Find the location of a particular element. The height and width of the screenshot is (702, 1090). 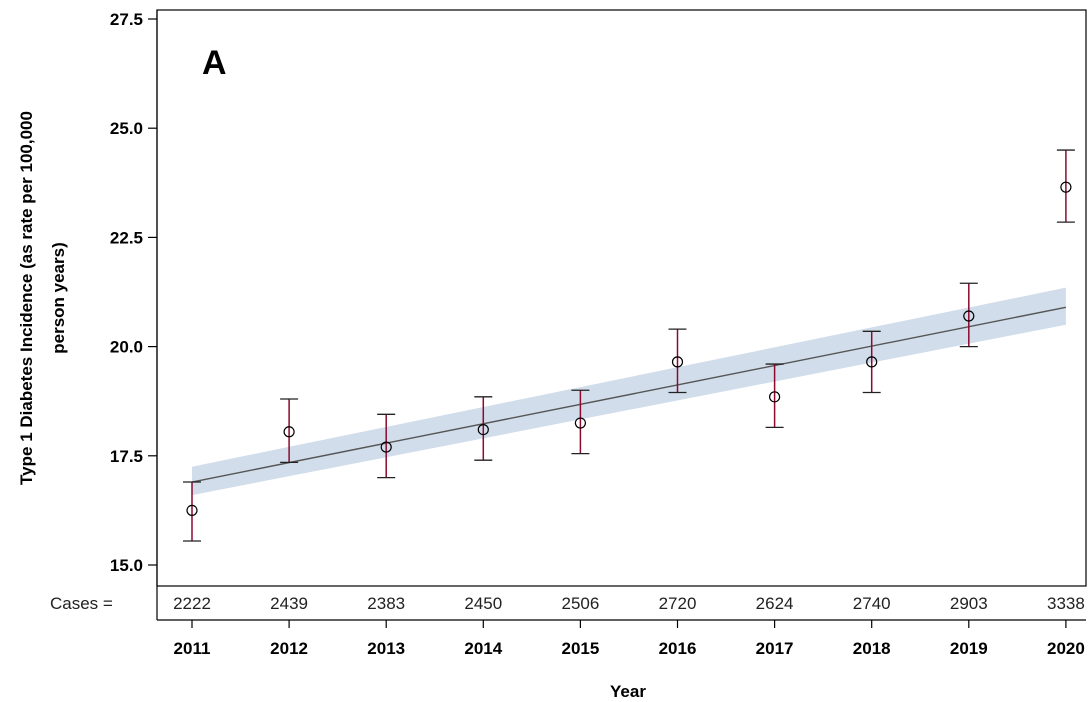

cases-value: 2740 is located at coordinates (872, 603).